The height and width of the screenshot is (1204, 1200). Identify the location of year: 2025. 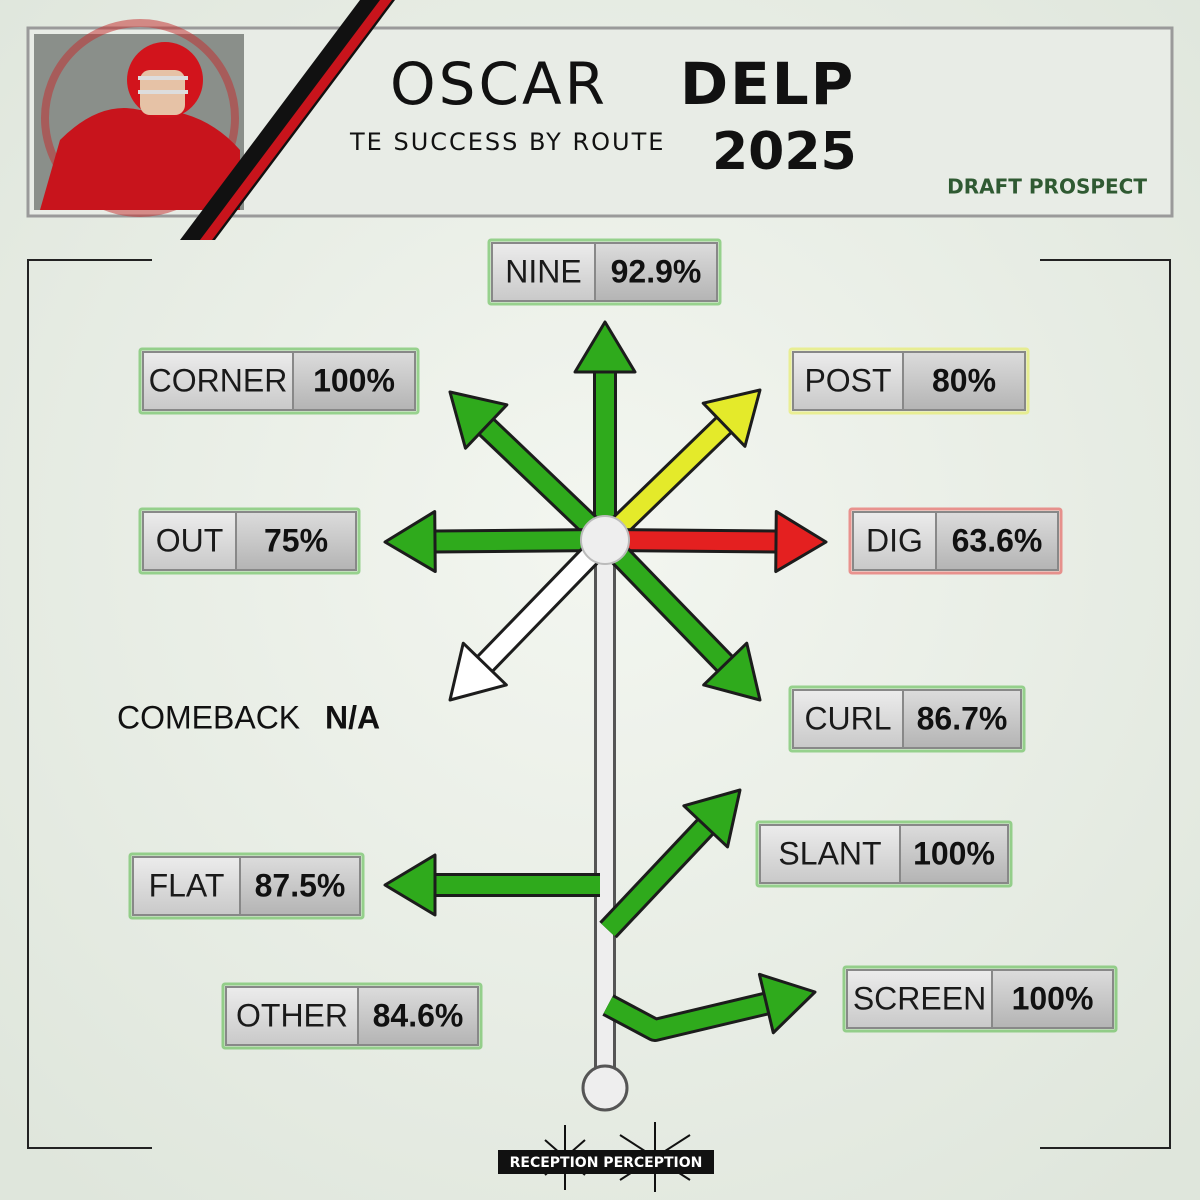
(784, 152).